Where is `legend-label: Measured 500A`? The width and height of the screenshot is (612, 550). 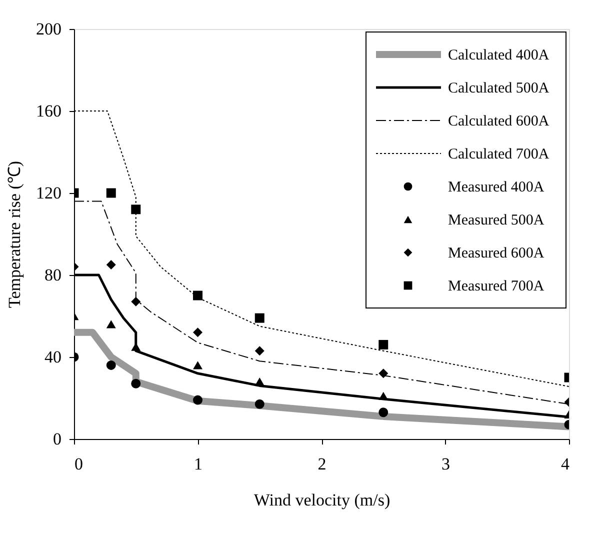 legend-label: Measured 500A is located at coordinates (496, 220).